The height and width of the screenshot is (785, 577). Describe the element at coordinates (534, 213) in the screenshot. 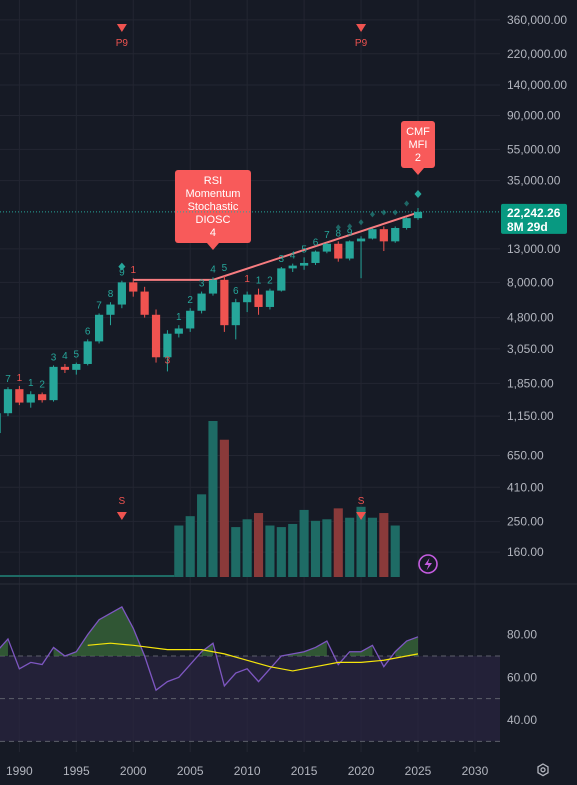

I see `last-price-value: 22,242.26` at that location.